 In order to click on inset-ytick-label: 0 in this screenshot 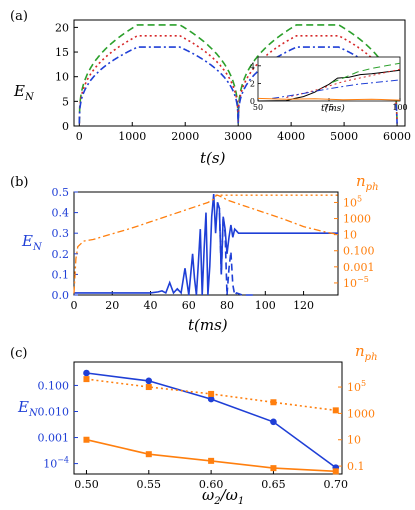, I will do `click(252, 101)`.